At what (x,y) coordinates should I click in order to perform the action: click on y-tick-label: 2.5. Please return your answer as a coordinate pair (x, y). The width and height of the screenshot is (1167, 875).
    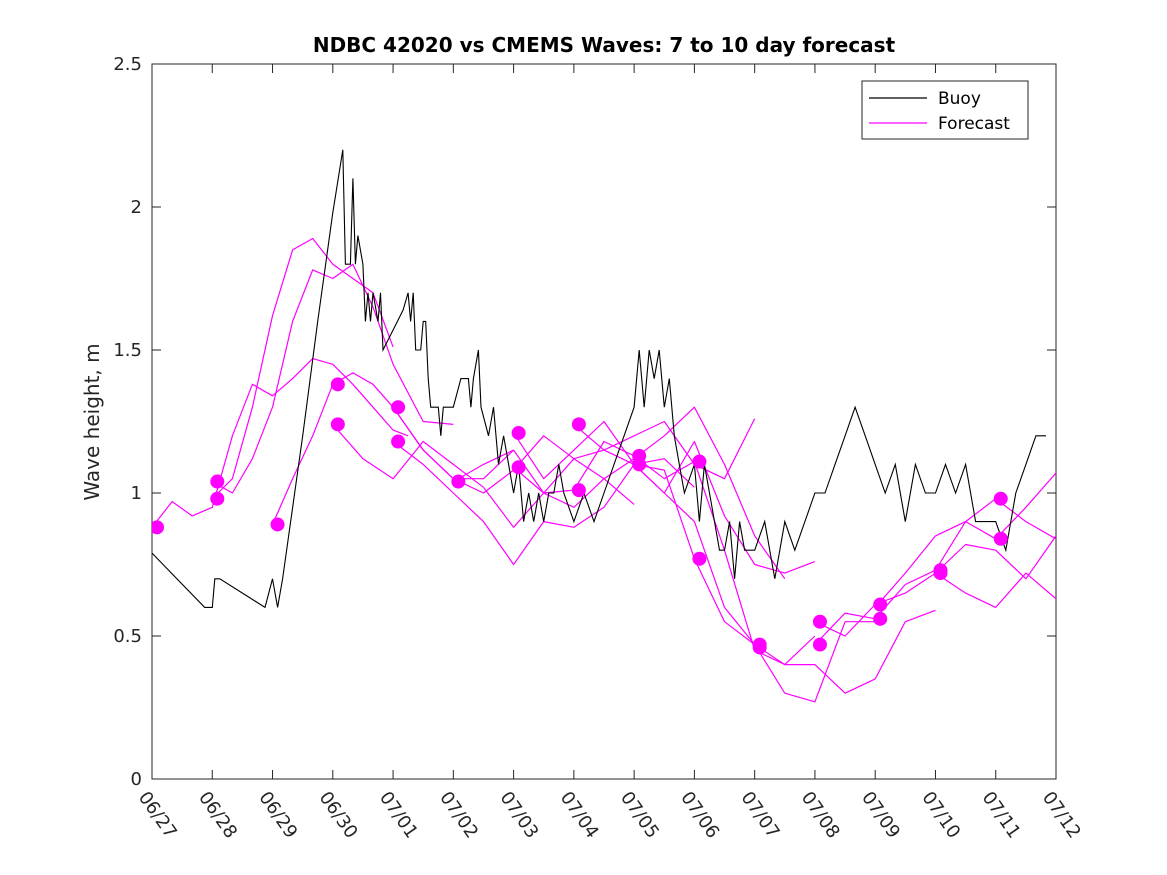
    Looking at the image, I should click on (127, 64).